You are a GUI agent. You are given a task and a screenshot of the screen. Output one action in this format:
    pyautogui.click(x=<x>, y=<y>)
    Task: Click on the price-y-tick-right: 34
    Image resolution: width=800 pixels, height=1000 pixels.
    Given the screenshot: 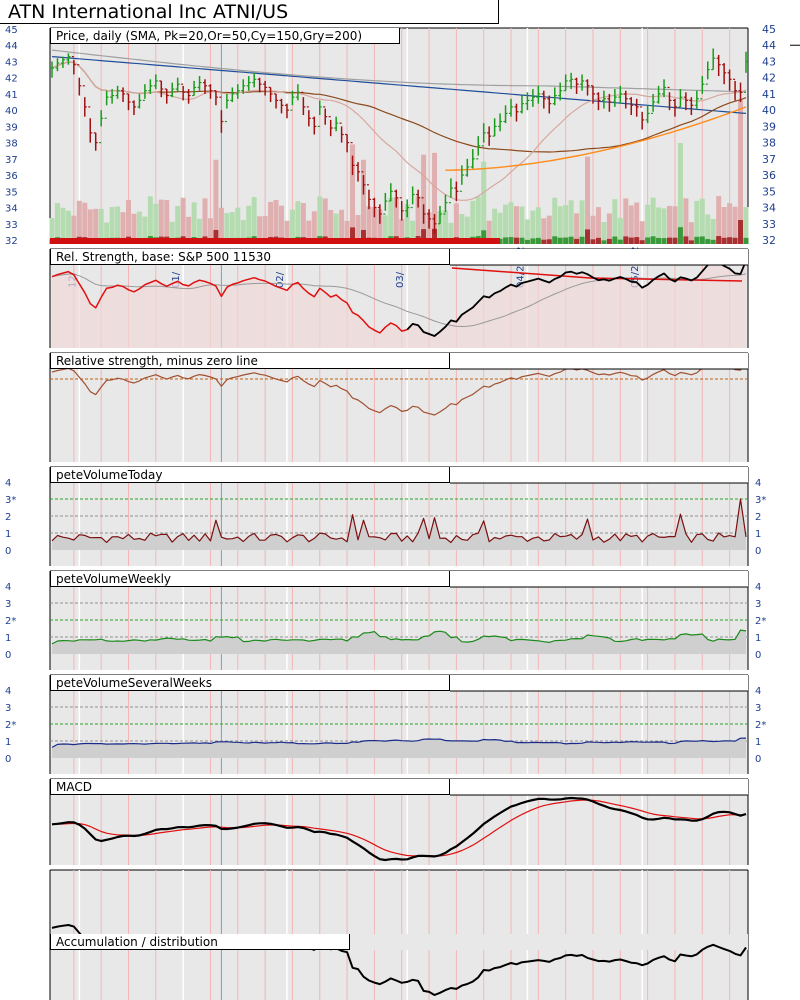 What is the action you would take?
    pyautogui.click(x=769, y=208)
    